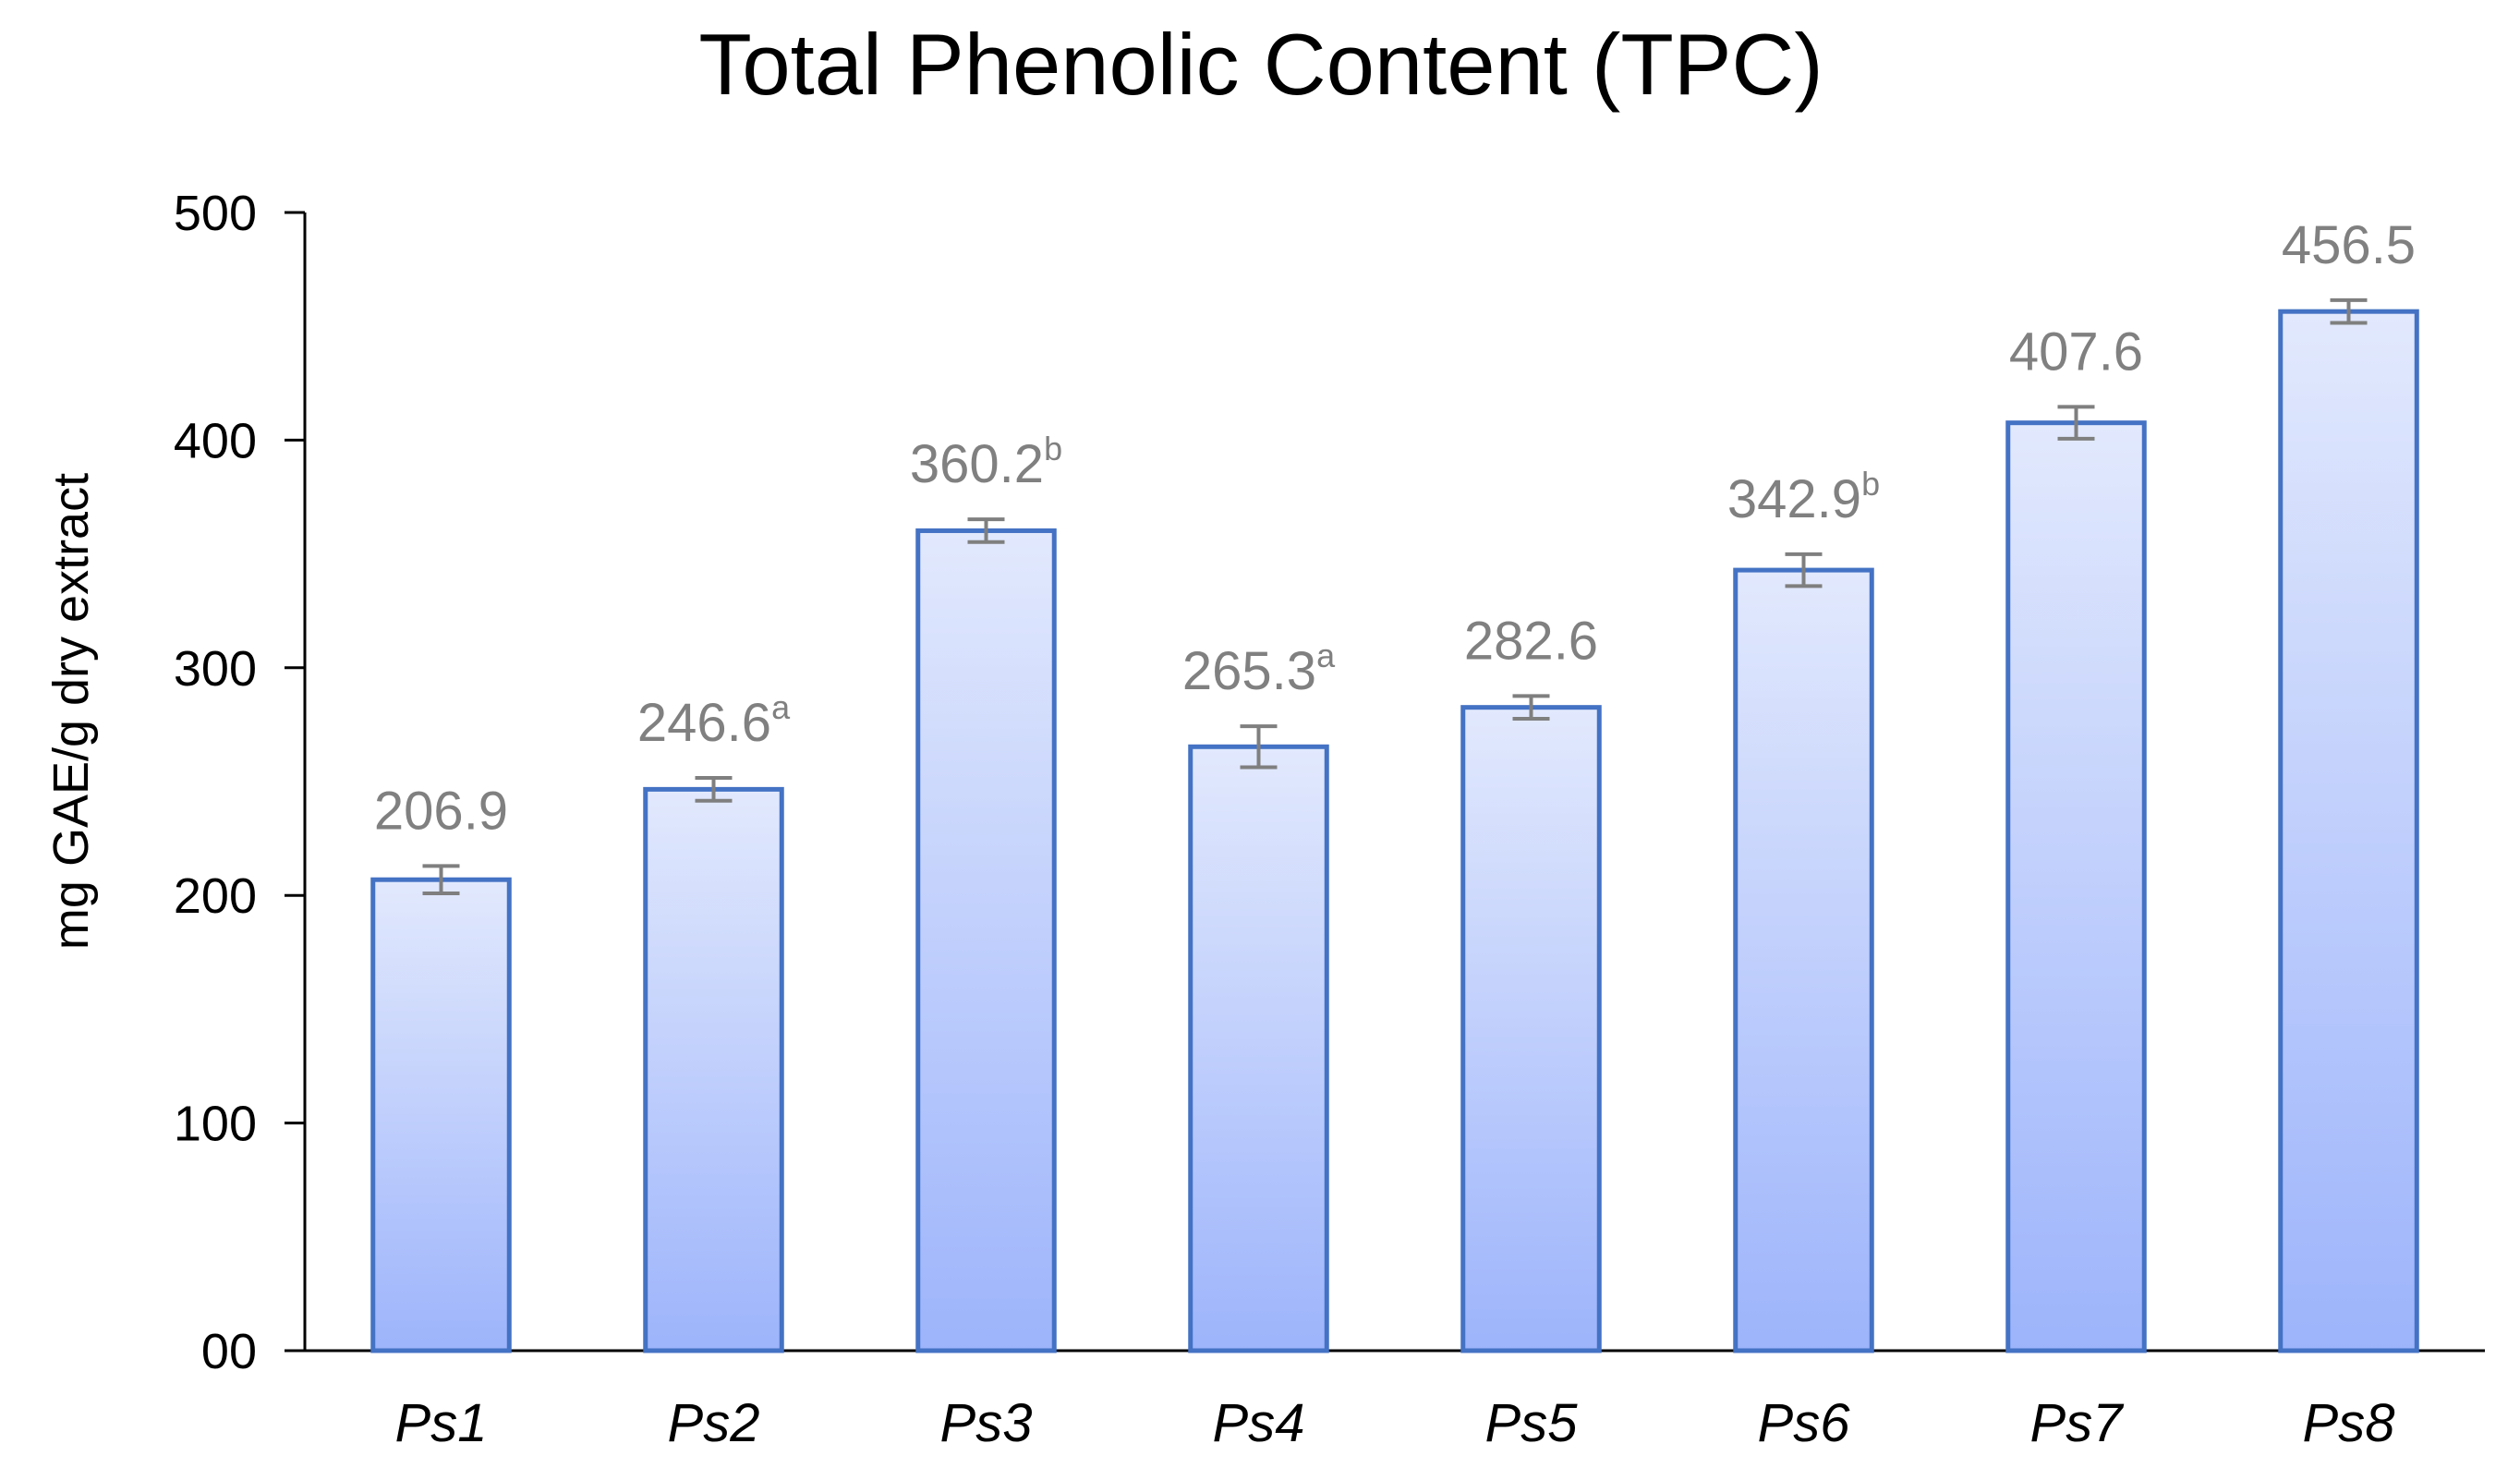 The width and height of the screenshot is (2520, 1480). What do you see at coordinates (1259, 747) in the screenshot?
I see `error-bar-ps4` at bounding box center [1259, 747].